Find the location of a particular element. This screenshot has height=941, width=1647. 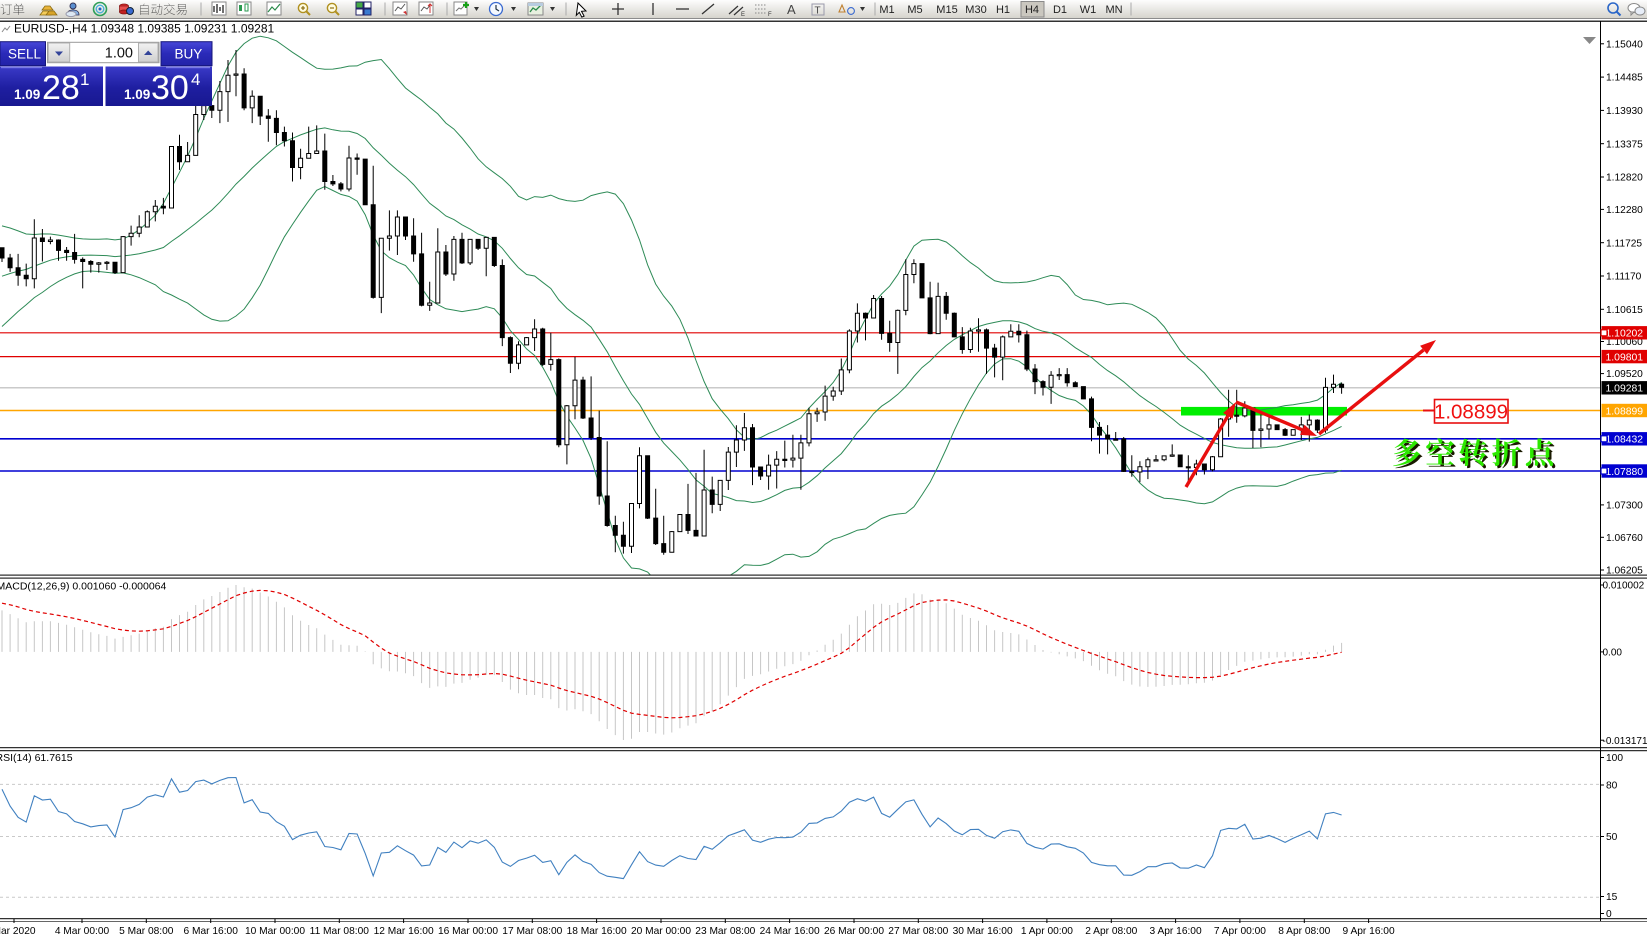

svg-text: 15 is located at coordinates (1612, 897).